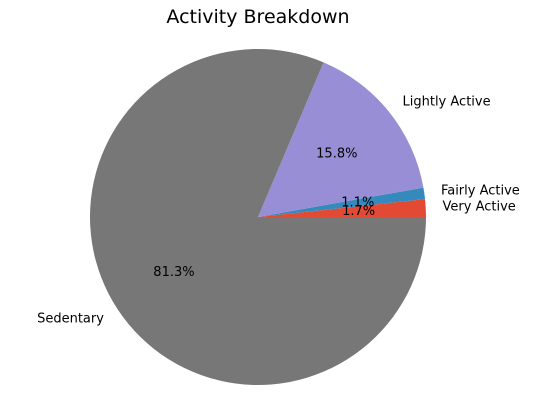 The width and height of the screenshot is (535, 412). What do you see at coordinates (70, 319) in the screenshot?
I see `slice-label-sedentary: Sedentary` at bounding box center [70, 319].